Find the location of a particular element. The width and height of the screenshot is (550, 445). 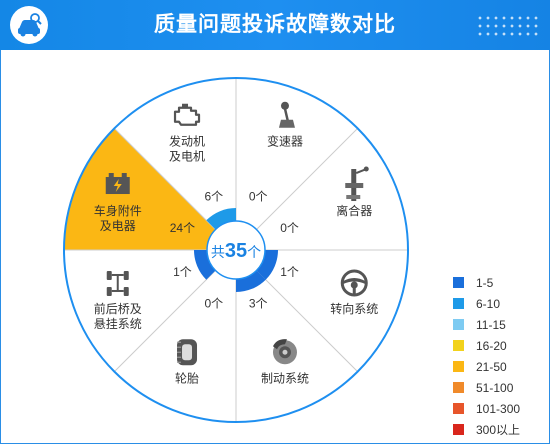

gear-shift-icon is located at coordinates (286, 114).